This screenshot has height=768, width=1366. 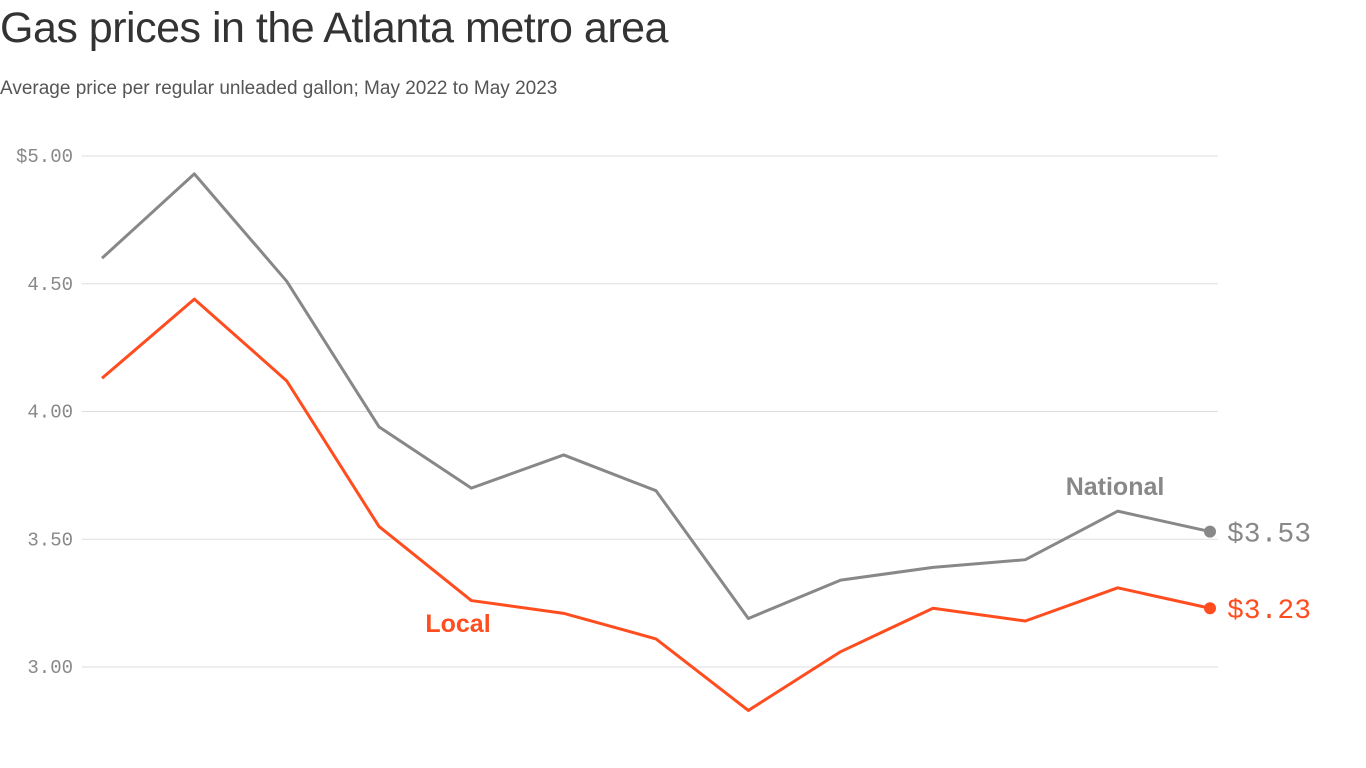 I want to click on y-tick-label: 4.50, so click(x=50, y=285).